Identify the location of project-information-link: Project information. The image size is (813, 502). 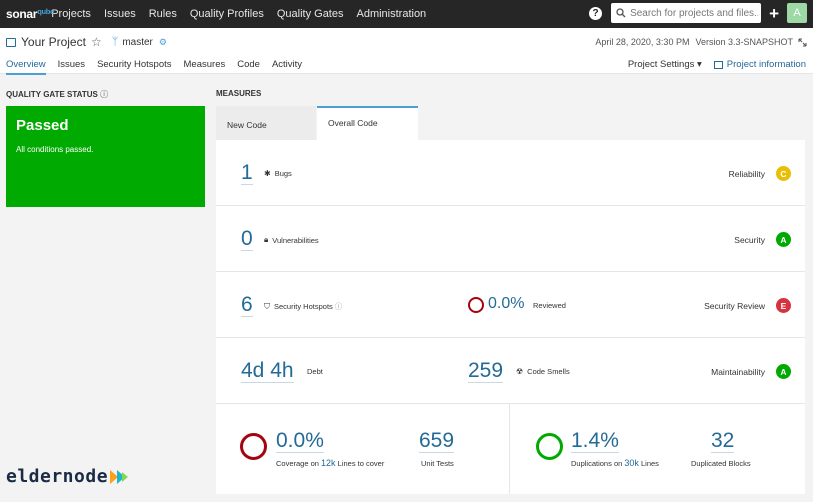
(759, 64).